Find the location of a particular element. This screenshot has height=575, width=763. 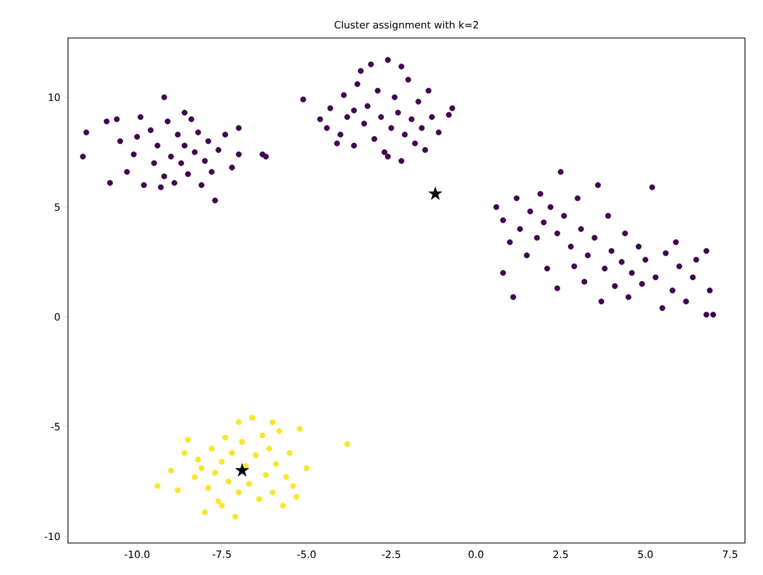

y-tick-label: 10 is located at coordinates (54, 98).